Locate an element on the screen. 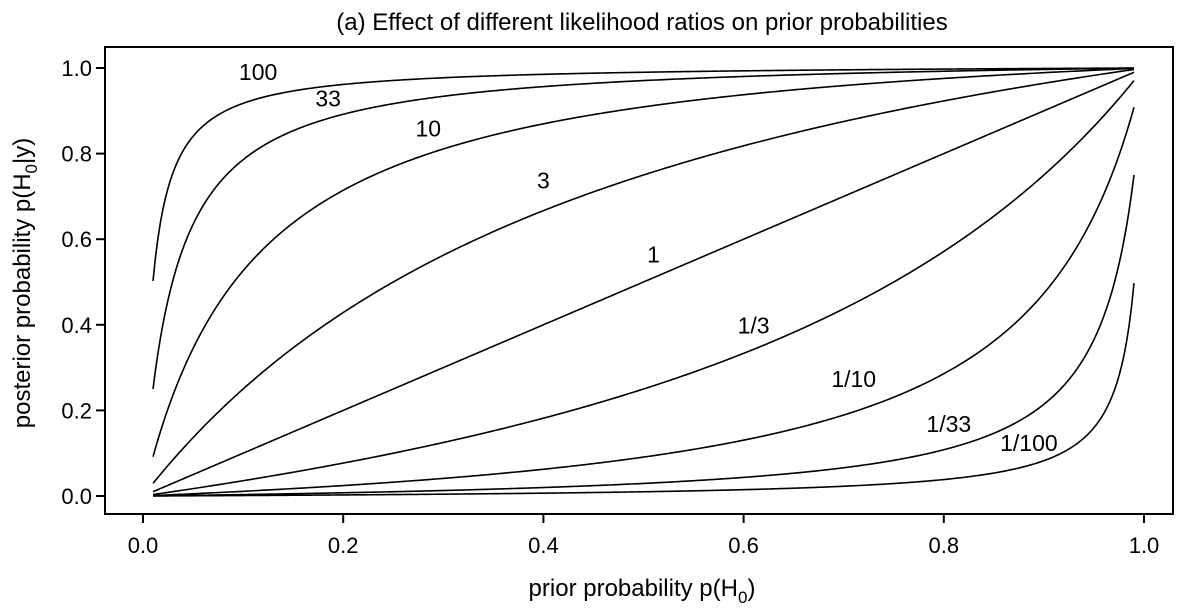 The height and width of the screenshot is (614, 1184). x-tick-label: 0.0 is located at coordinates (143, 545).